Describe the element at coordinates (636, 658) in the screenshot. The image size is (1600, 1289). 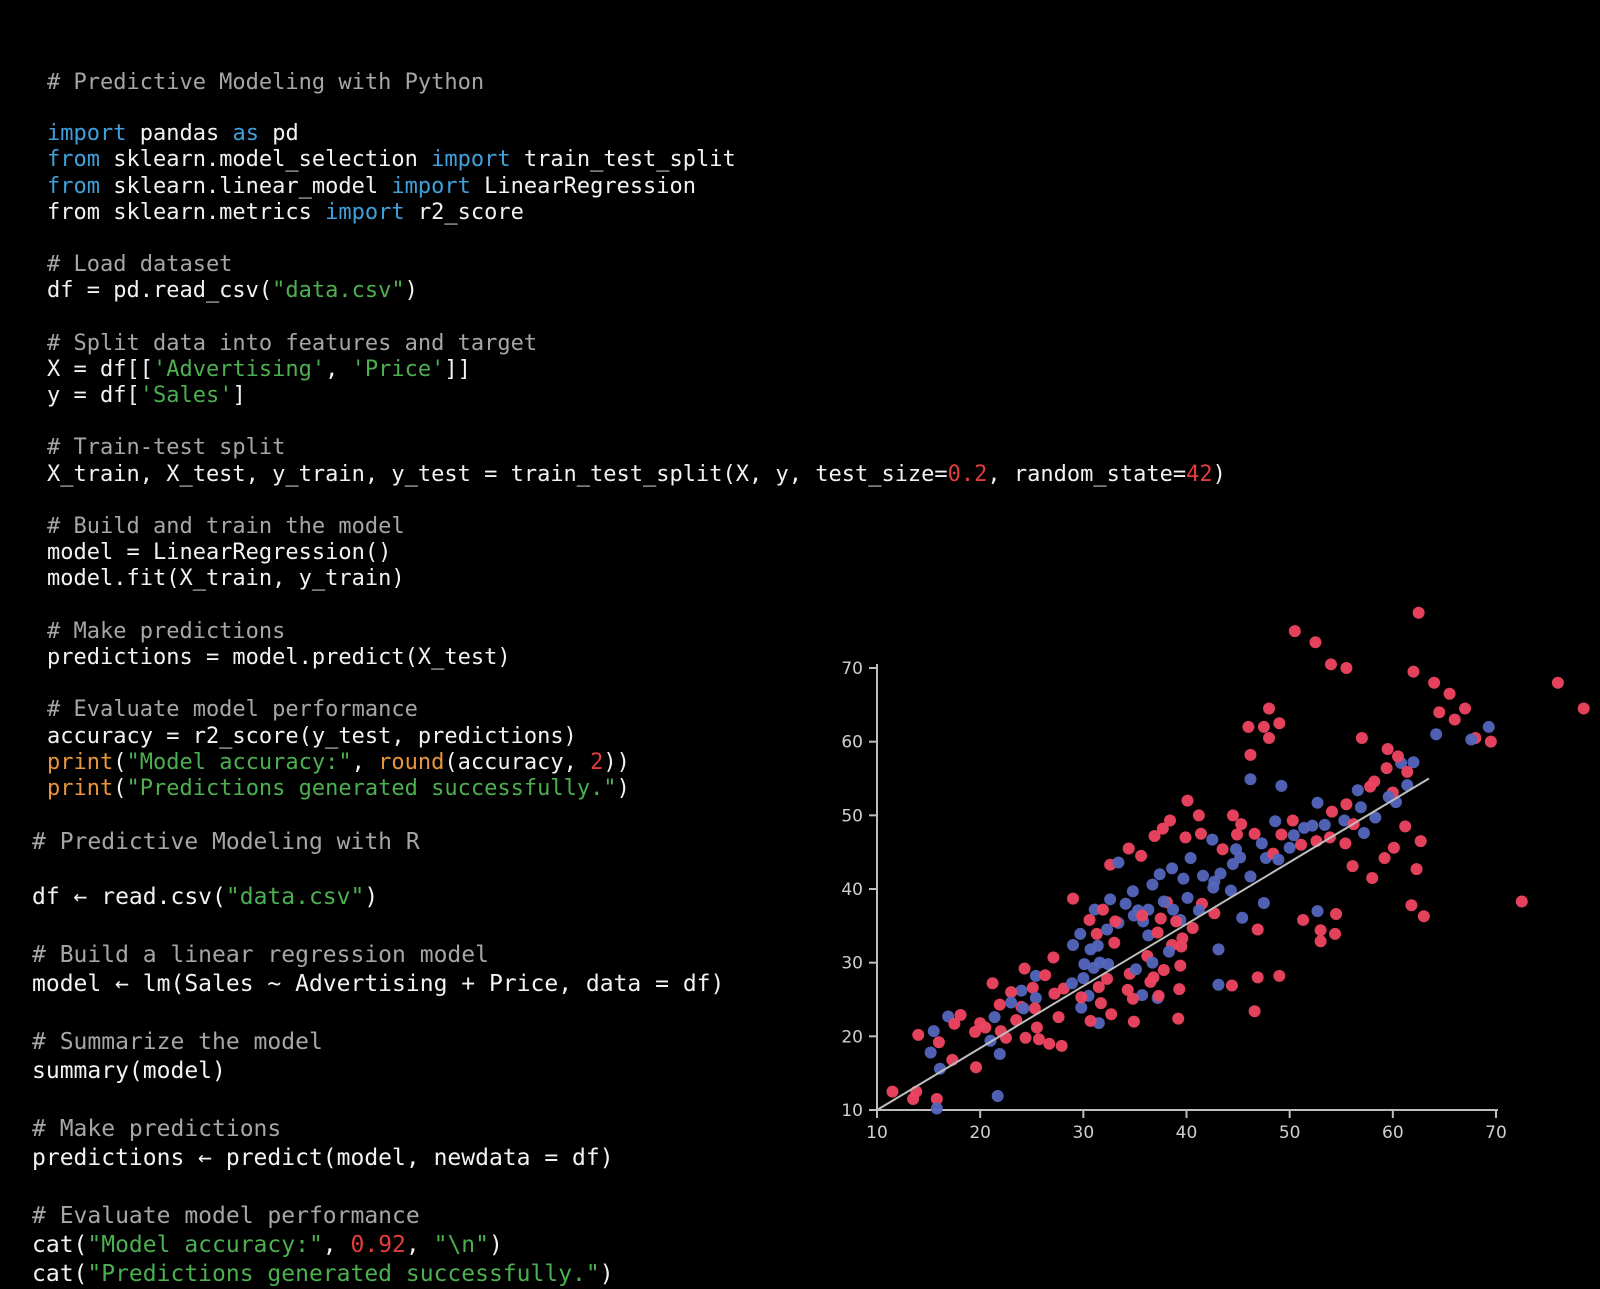
I see `python-code-line: predictions = model.predict(X_test)` at that location.